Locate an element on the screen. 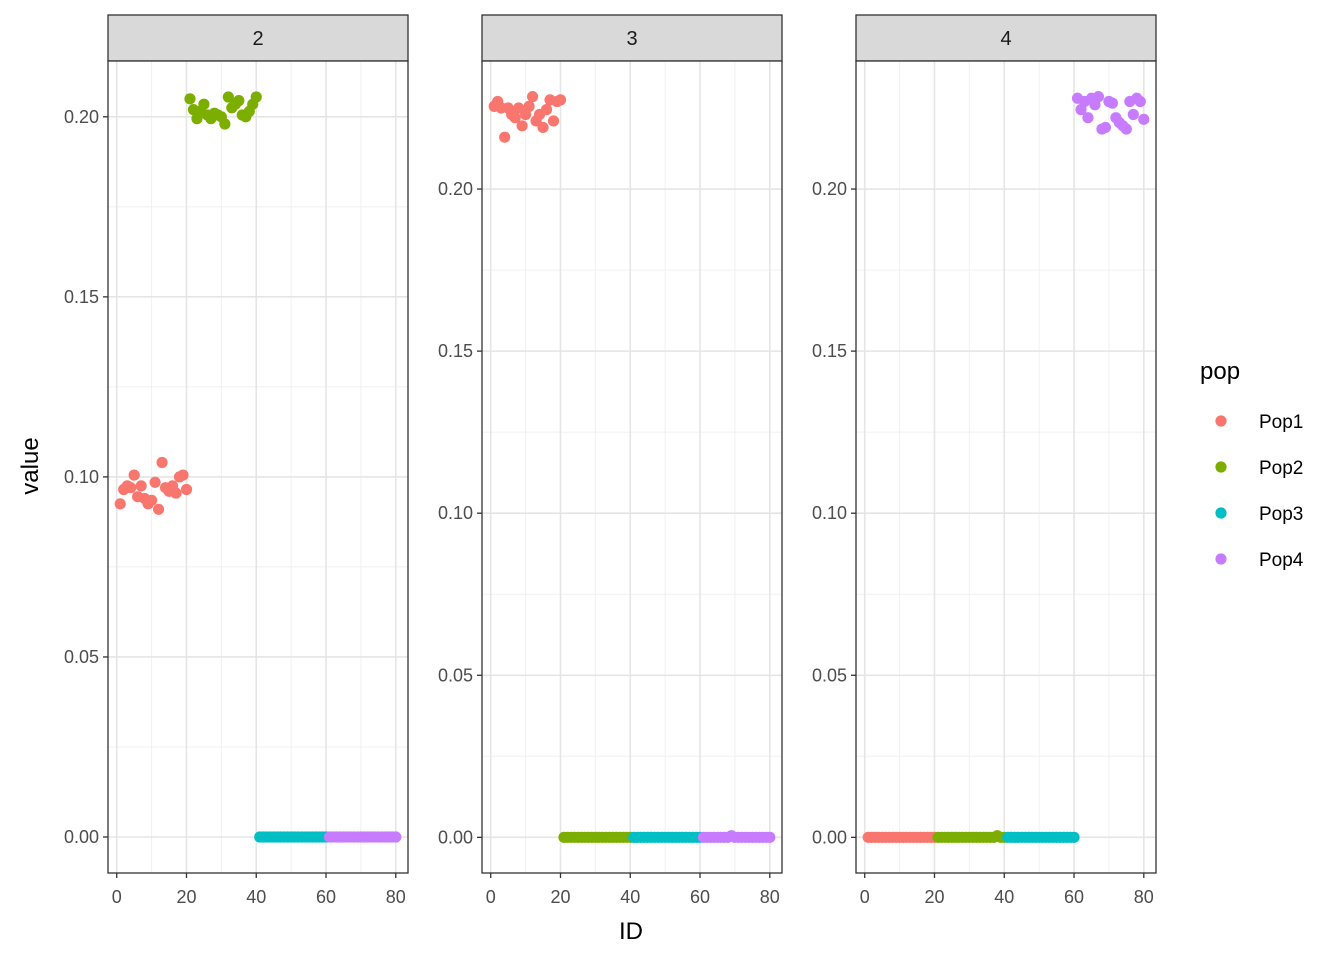  legend-entry-pop1: Pop1 is located at coordinates (1259, 422).